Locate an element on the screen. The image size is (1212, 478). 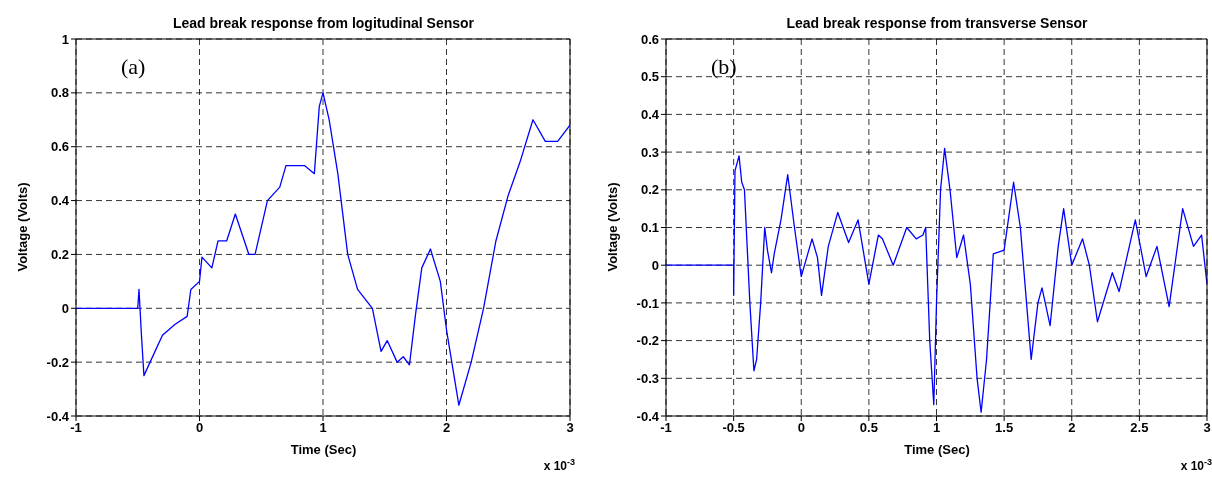
y-tick-label: 0.5 is located at coordinates (649, 77).